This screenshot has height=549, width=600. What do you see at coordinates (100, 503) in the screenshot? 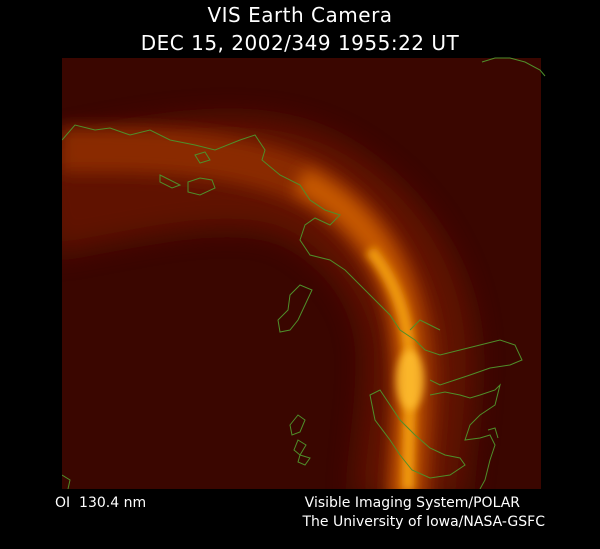
I see `wavelength: OI 130.4 nm` at bounding box center [100, 503].